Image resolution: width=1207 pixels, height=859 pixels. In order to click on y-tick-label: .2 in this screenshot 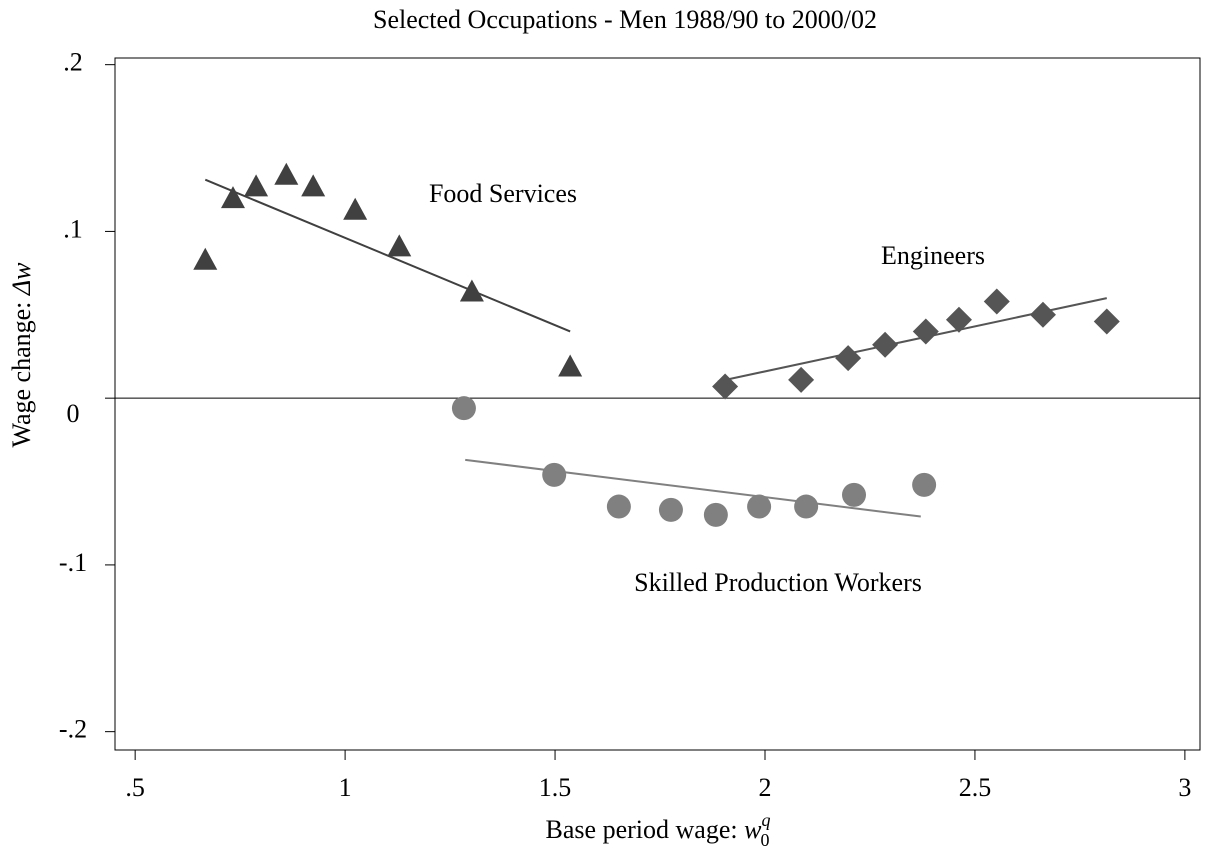, I will do `click(73, 62)`.